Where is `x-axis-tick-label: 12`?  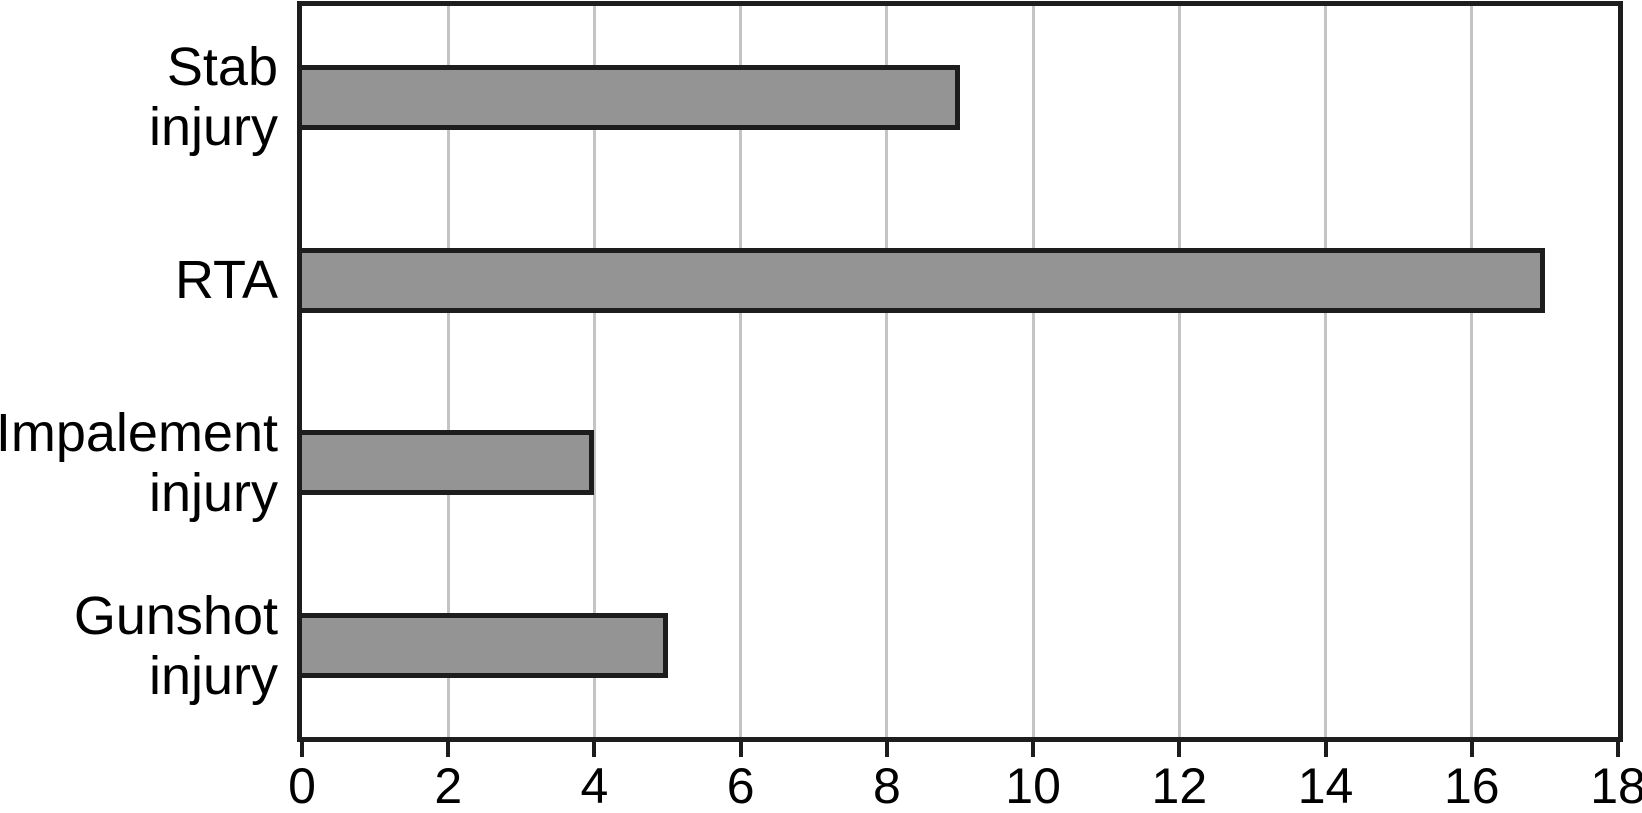
x-axis-tick-label: 12 is located at coordinates (1179, 785).